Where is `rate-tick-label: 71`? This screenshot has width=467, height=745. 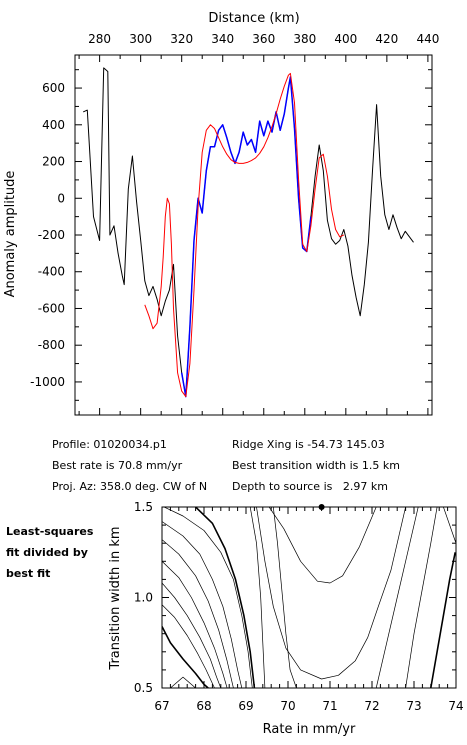
rate-tick-label: 71 is located at coordinates (329, 706).